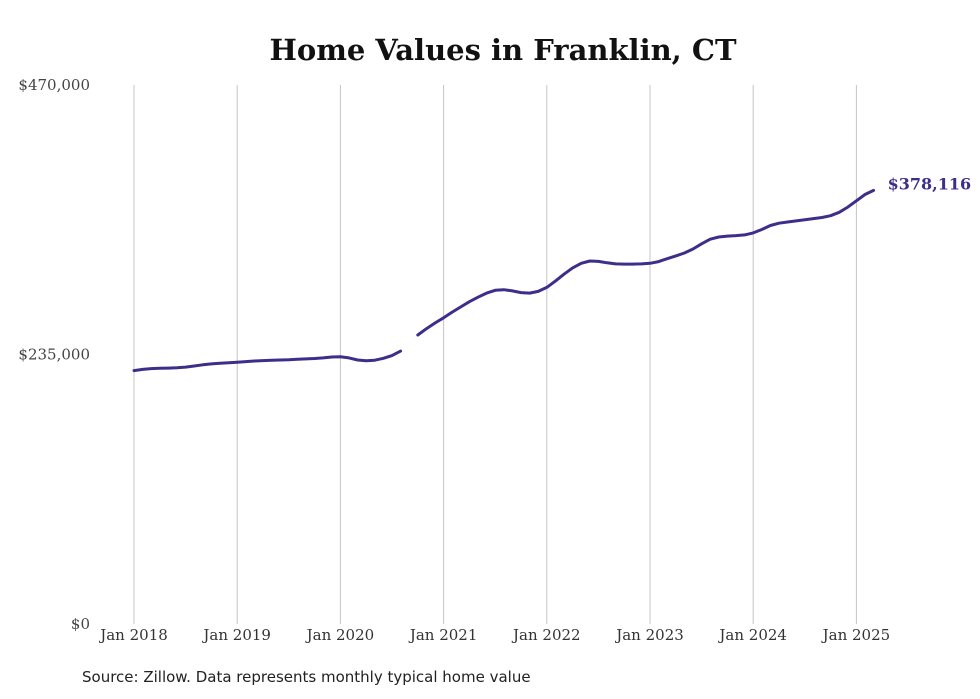 The height and width of the screenshot is (699, 980). I want to click on end-value-label: $378,116, so click(930, 183).